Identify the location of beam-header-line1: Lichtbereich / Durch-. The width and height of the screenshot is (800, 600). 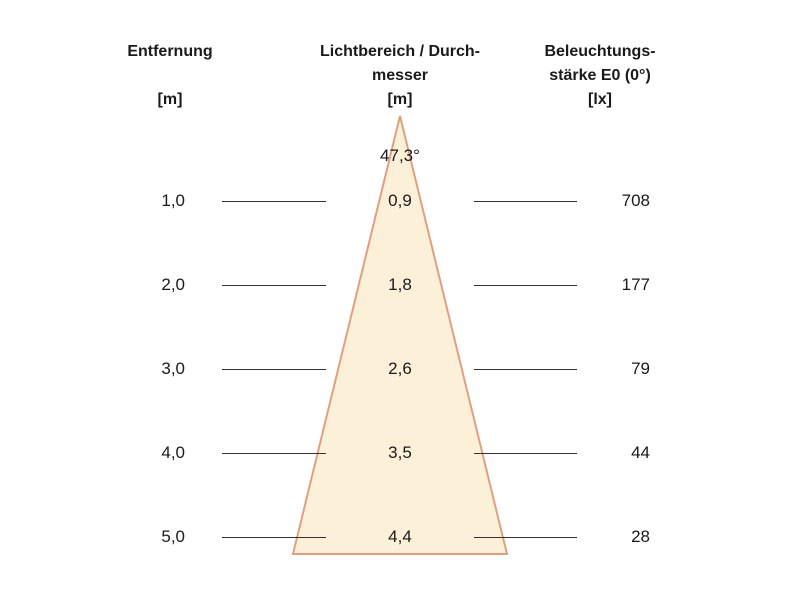
(400, 51).